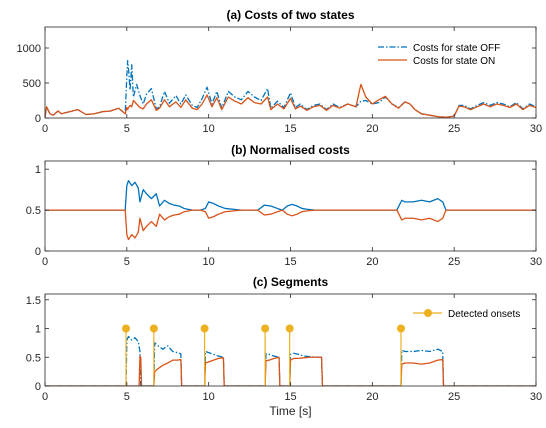  Describe the element at coordinates (290, 411) in the screenshot. I see `x-axis-label: Time [s]` at that location.